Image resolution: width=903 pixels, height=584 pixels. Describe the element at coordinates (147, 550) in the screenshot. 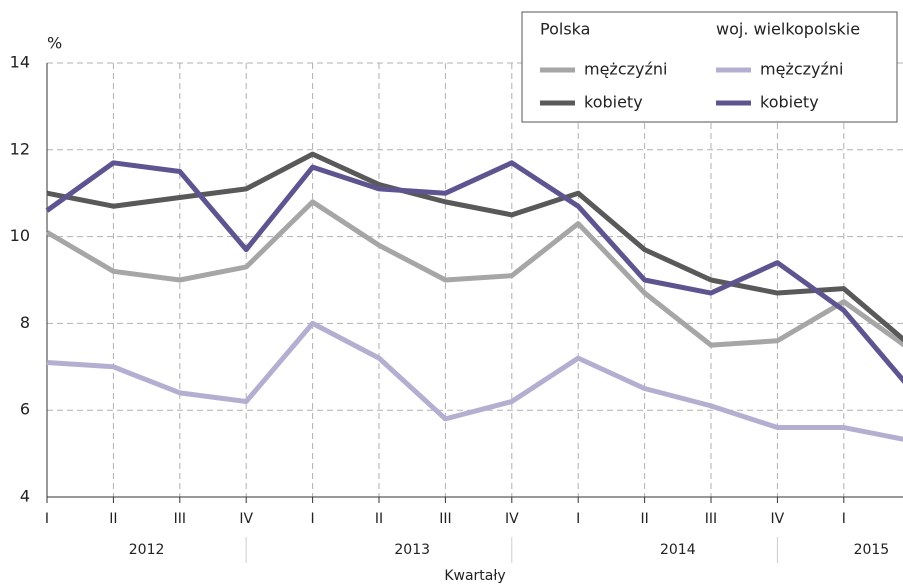

I see `year-label: 2012` at that location.